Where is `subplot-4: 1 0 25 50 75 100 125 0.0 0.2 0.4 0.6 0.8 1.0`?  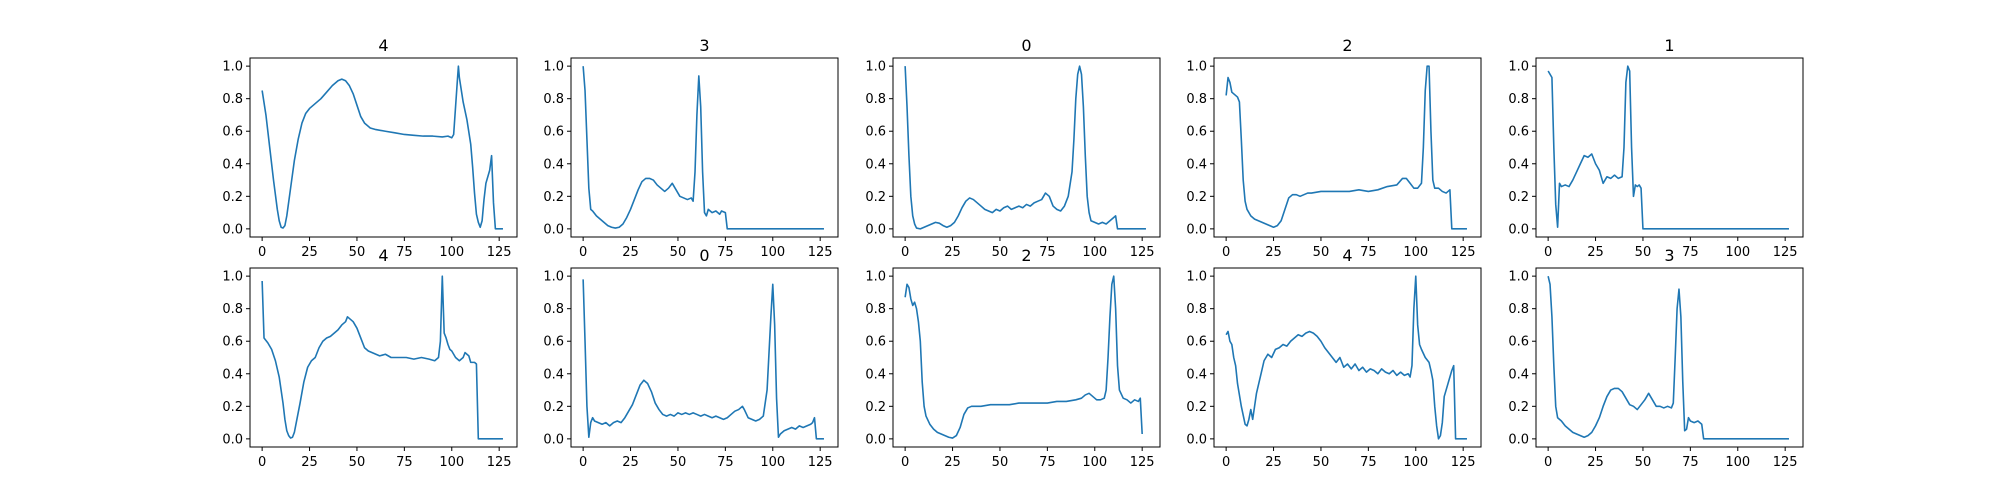 subplot-4: 1 0 25 50 75 100 125 0.0 0.2 0.4 0.6 0.8 1.0 is located at coordinates (1656, 148).